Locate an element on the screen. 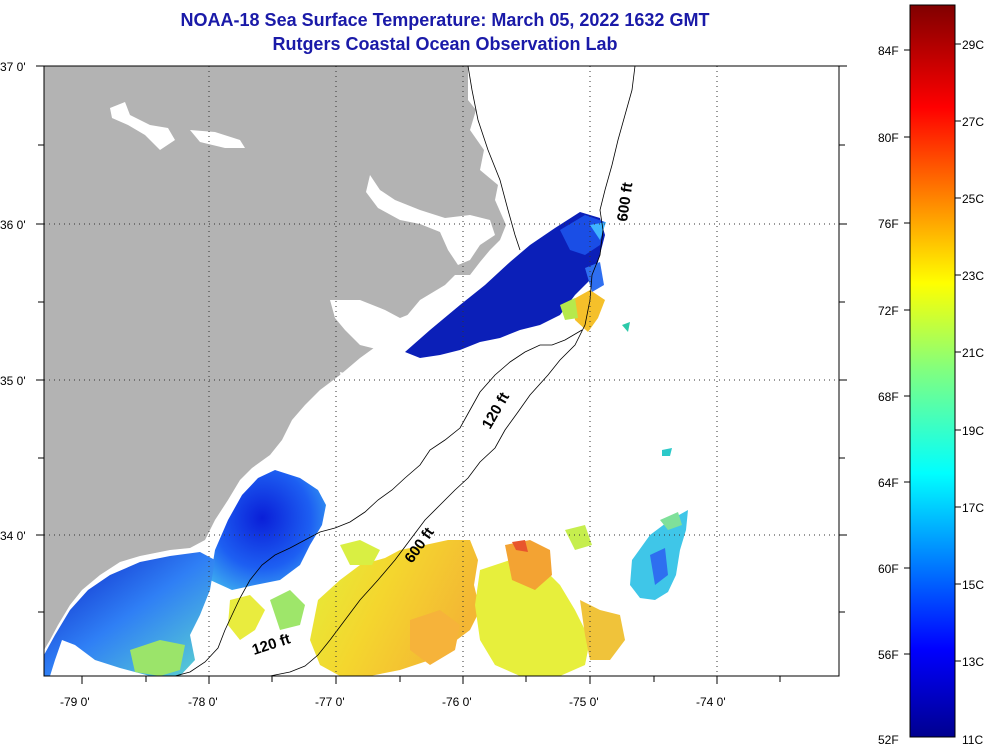 This screenshot has width=992, height=754. colorbar-c-11: 11C is located at coordinates (972, 740).